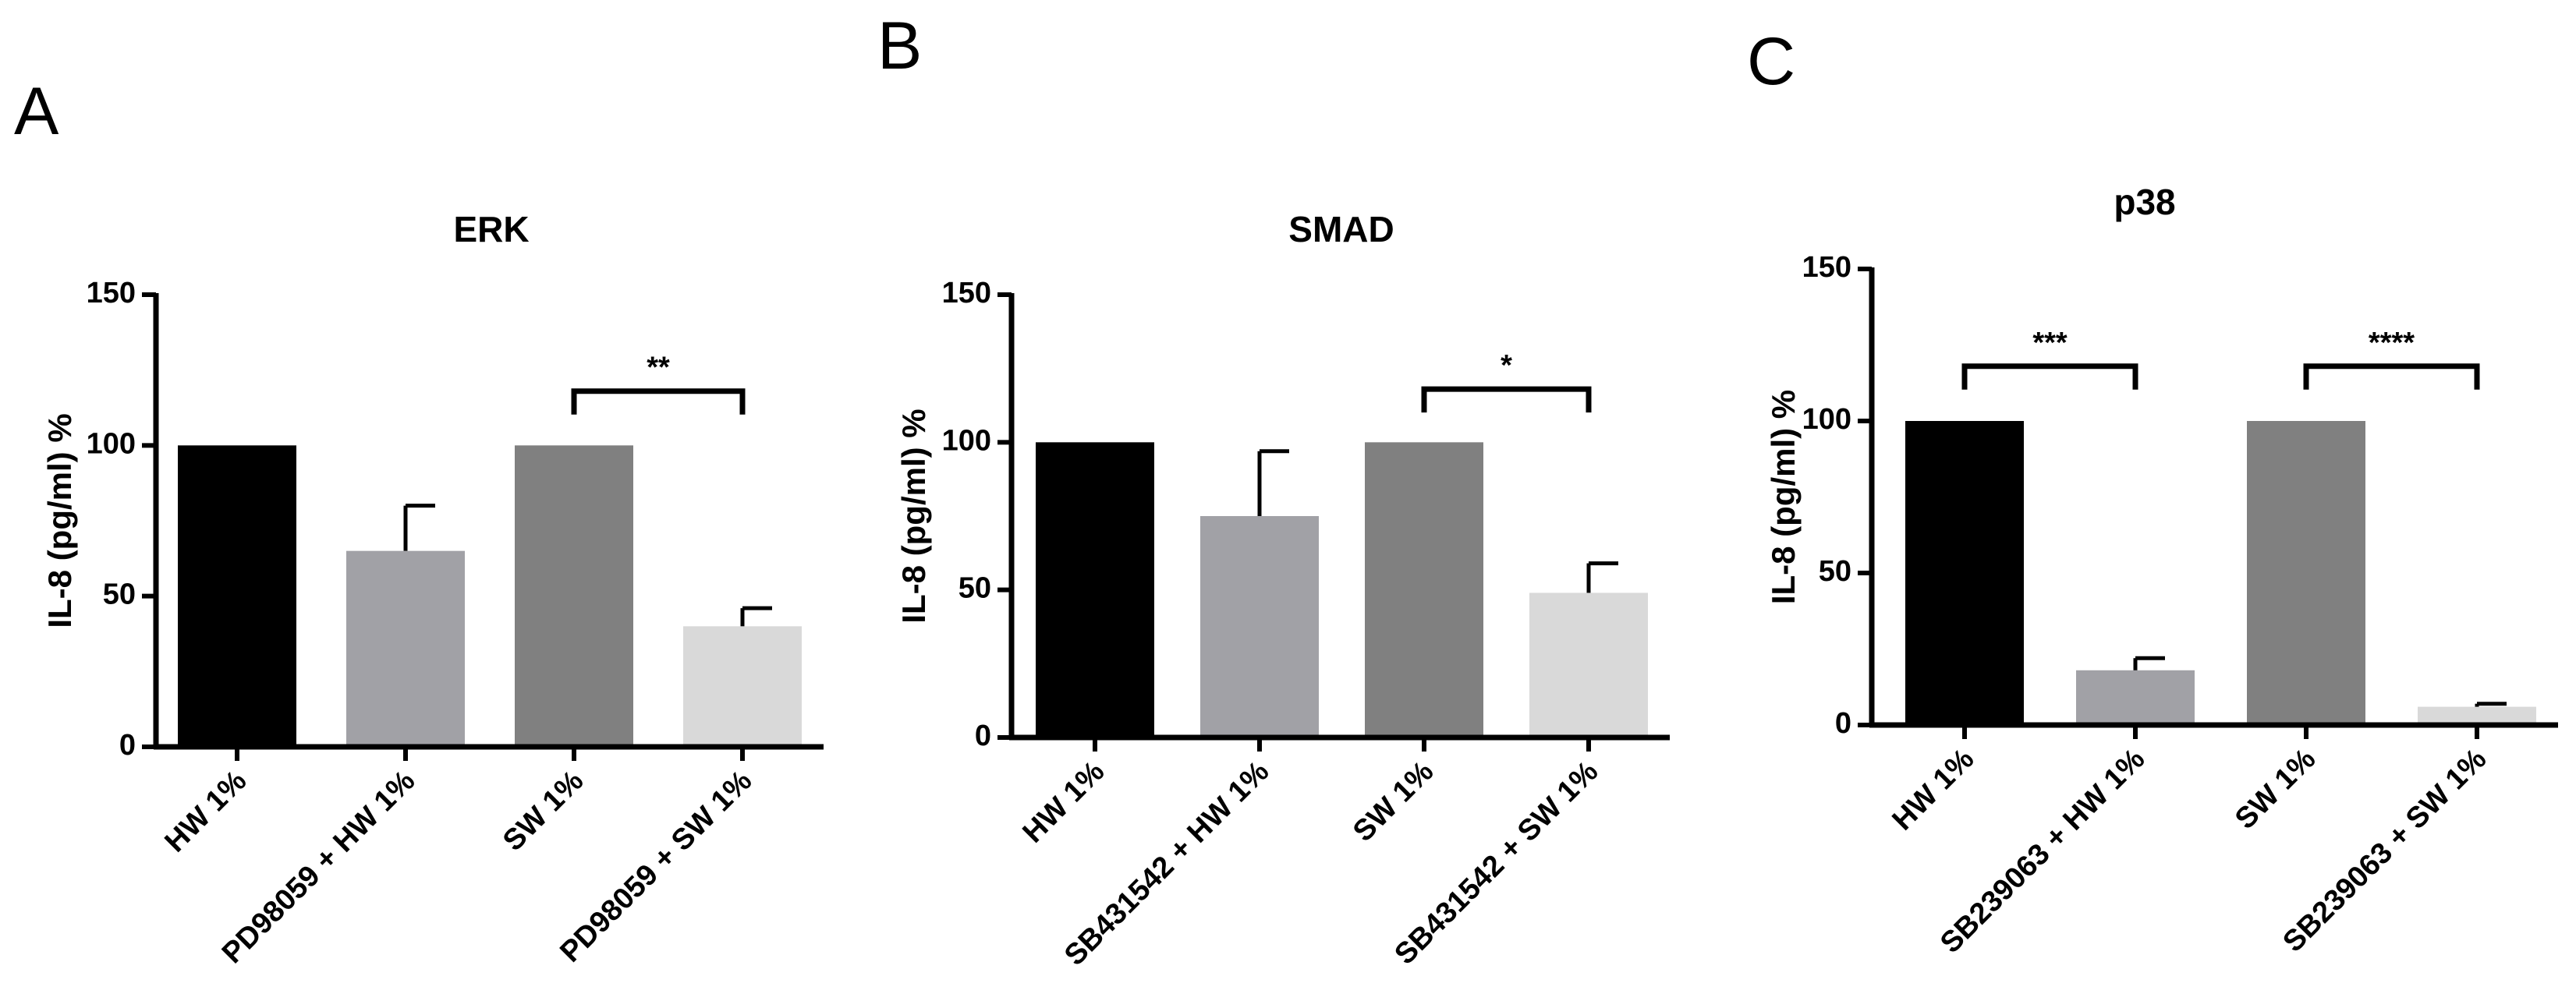  I want to click on panel-letter: B, so click(899, 46).